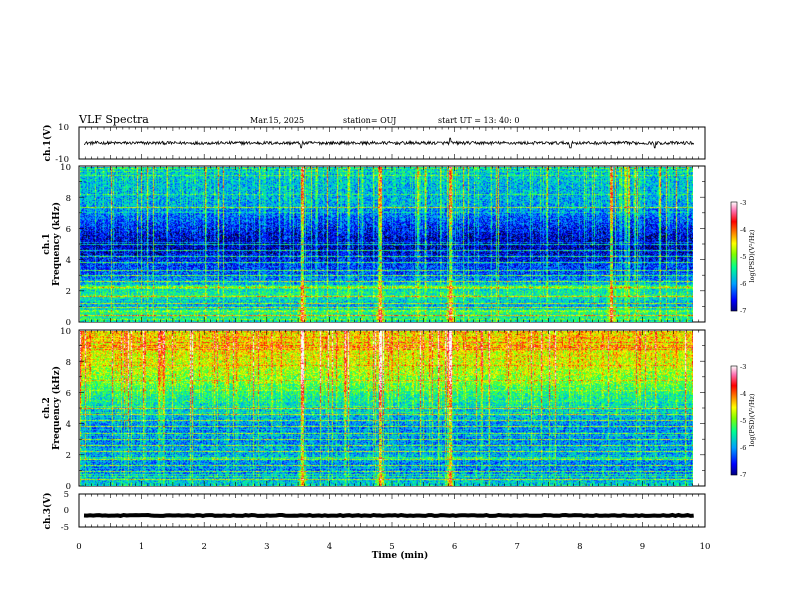 The width and height of the screenshot is (792, 612). Describe the element at coordinates (65, 332) in the screenshot. I see `ch2-freq-tick-10: 10` at that location.